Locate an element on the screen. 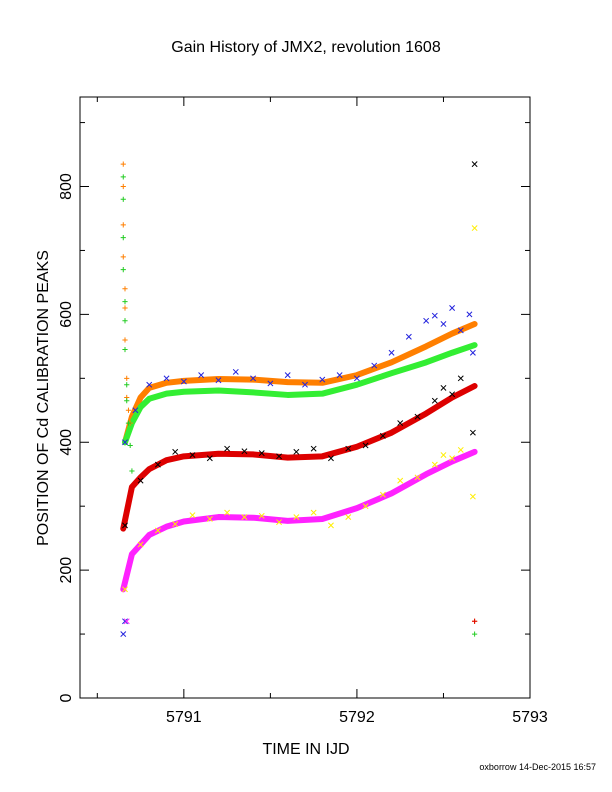  x-tick-label: 5792 is located at coordinates (357, 717).